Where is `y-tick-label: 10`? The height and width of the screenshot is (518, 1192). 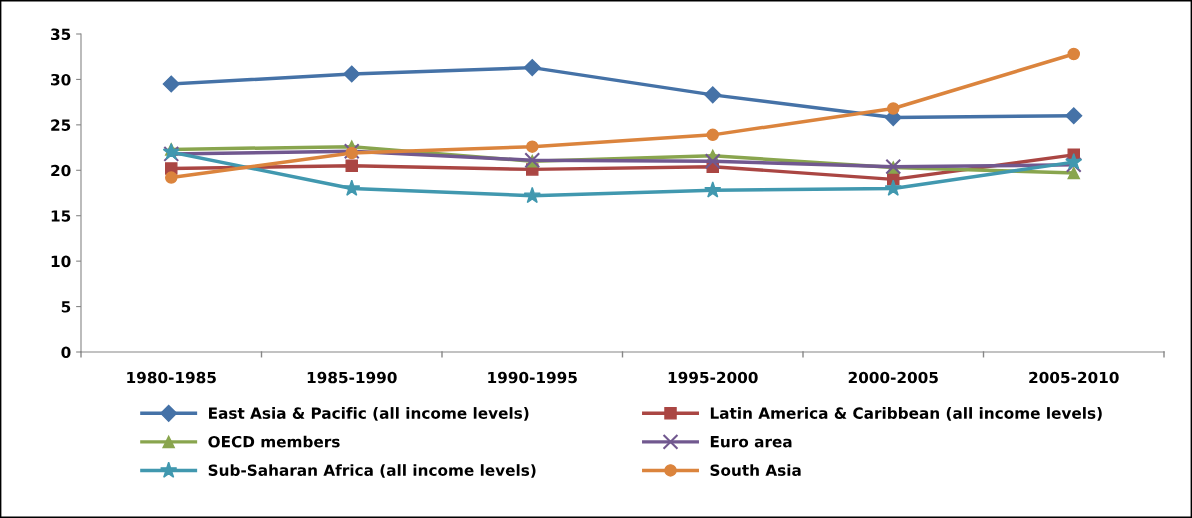 y-tick-label: 10 is located at coordinates (61, 261).